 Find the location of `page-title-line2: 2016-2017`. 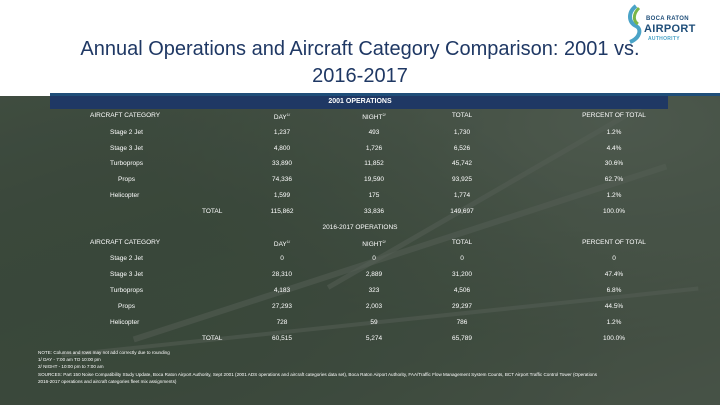

page-title-line2: 2016-2017 is located at coordinates (360, 76).